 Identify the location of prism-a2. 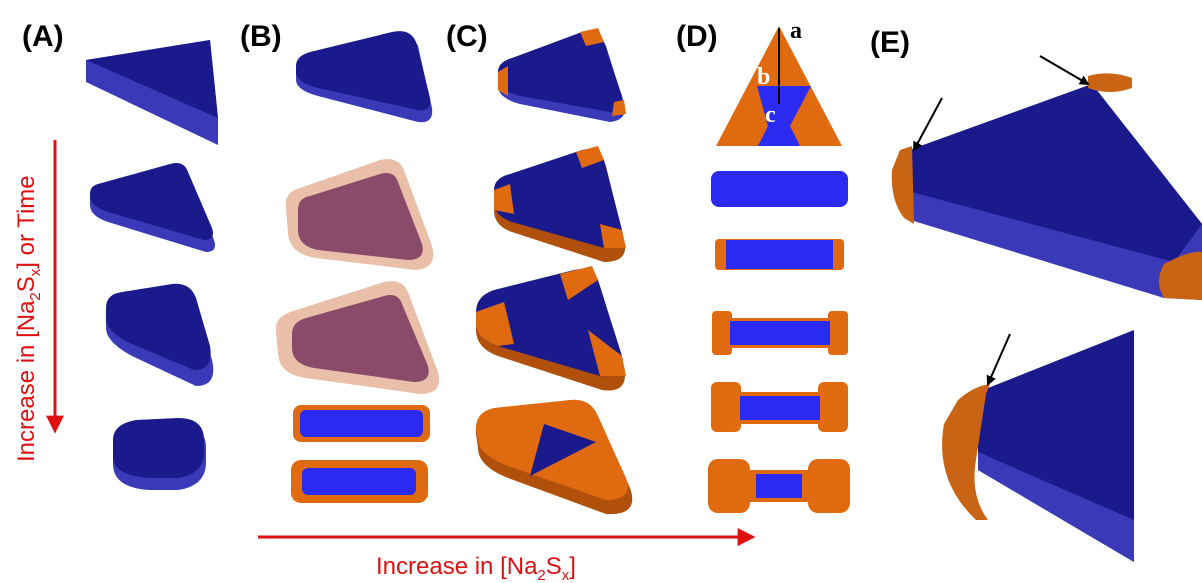
(152, 207).